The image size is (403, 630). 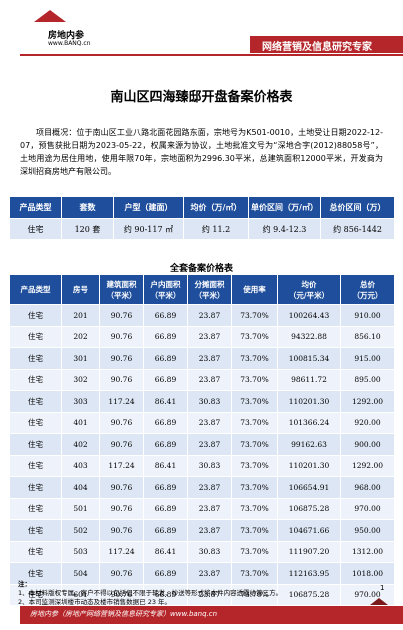 I want to click on table-cell: 112163.95, so click(x=309, y=573).